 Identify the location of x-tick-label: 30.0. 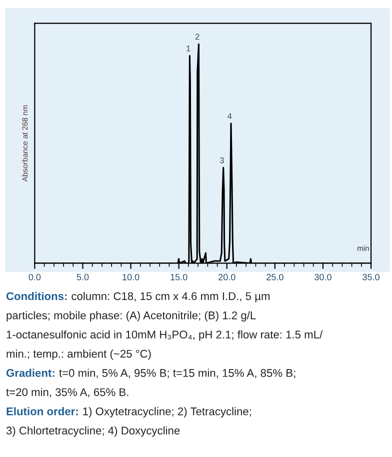
(323, 277).